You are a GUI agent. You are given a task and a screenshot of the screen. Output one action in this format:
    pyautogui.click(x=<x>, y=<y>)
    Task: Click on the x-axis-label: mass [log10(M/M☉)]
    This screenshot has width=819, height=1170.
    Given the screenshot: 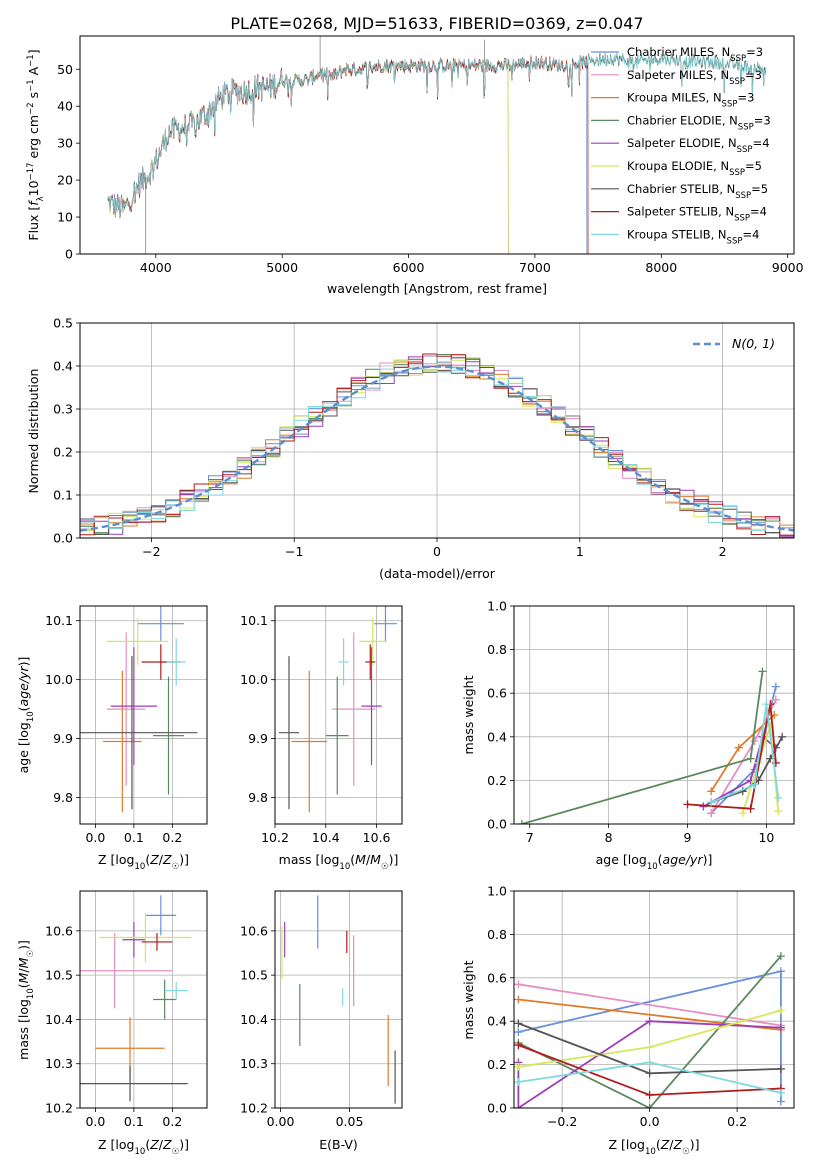 What is the action you would take?
    pyautogui.click(x=339, y=862)
    